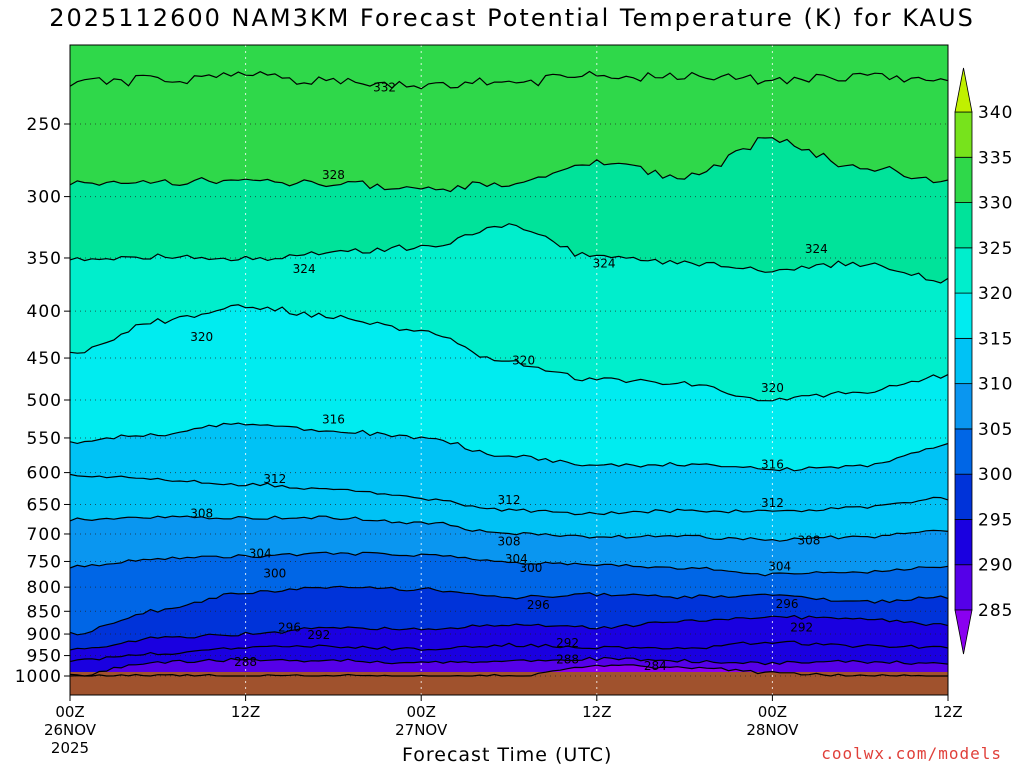 Image resolution: width=1024 pixels, height=768 pixels. What do you see at coordinates (995, 113) in the screenshot?
I see `colorbar-tick-label: 340` at bounding box center [995, 113].